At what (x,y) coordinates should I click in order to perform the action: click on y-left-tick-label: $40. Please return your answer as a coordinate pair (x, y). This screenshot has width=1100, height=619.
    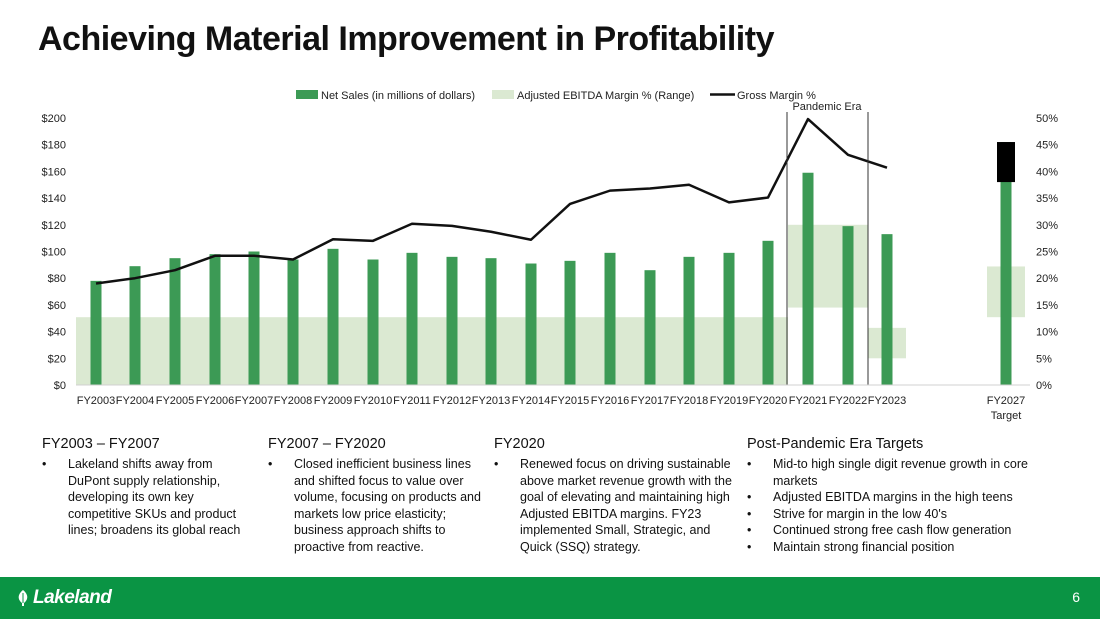
    Looking at the image, I should click on (57, 333).